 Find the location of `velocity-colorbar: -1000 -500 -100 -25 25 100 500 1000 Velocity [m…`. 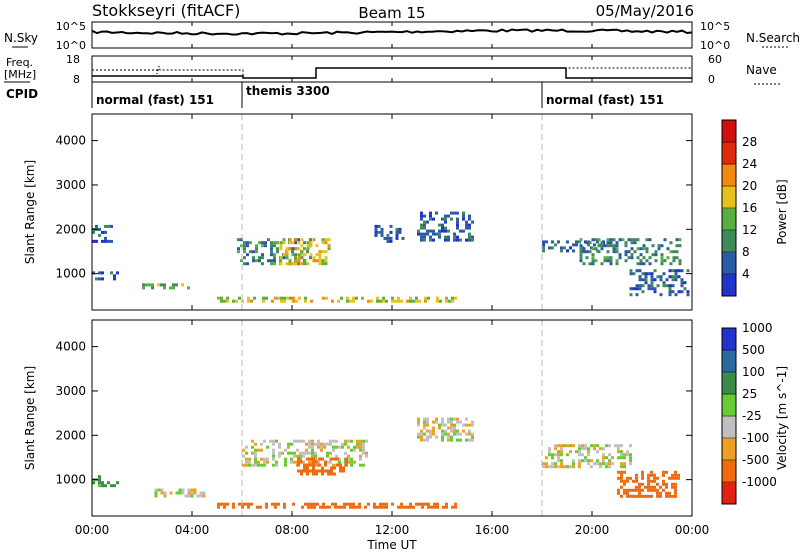

velocity-colorbar: -1000 -500 -100 -25 25 100 500 1000 Velocity [m… is located at coordinates (755, 413).